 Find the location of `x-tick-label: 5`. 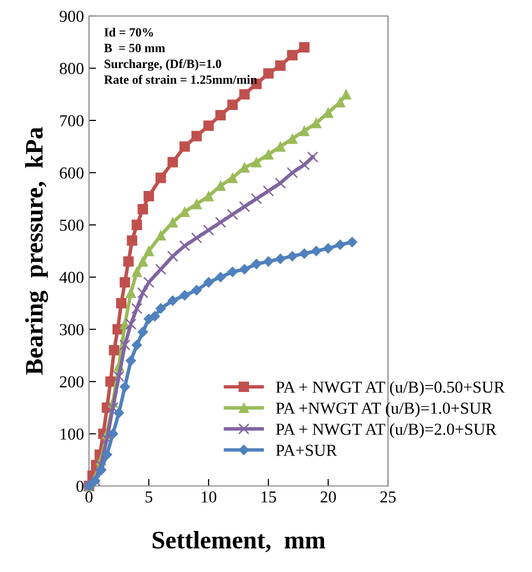

x-tick-label: 5 is located at coordinates (149, 497).